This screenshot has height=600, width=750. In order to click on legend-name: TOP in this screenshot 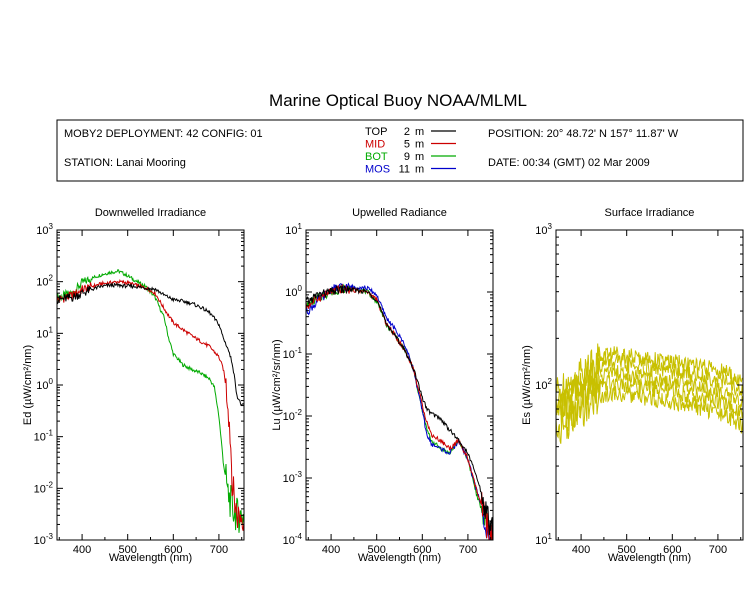, I will do `click(376, 132)`.